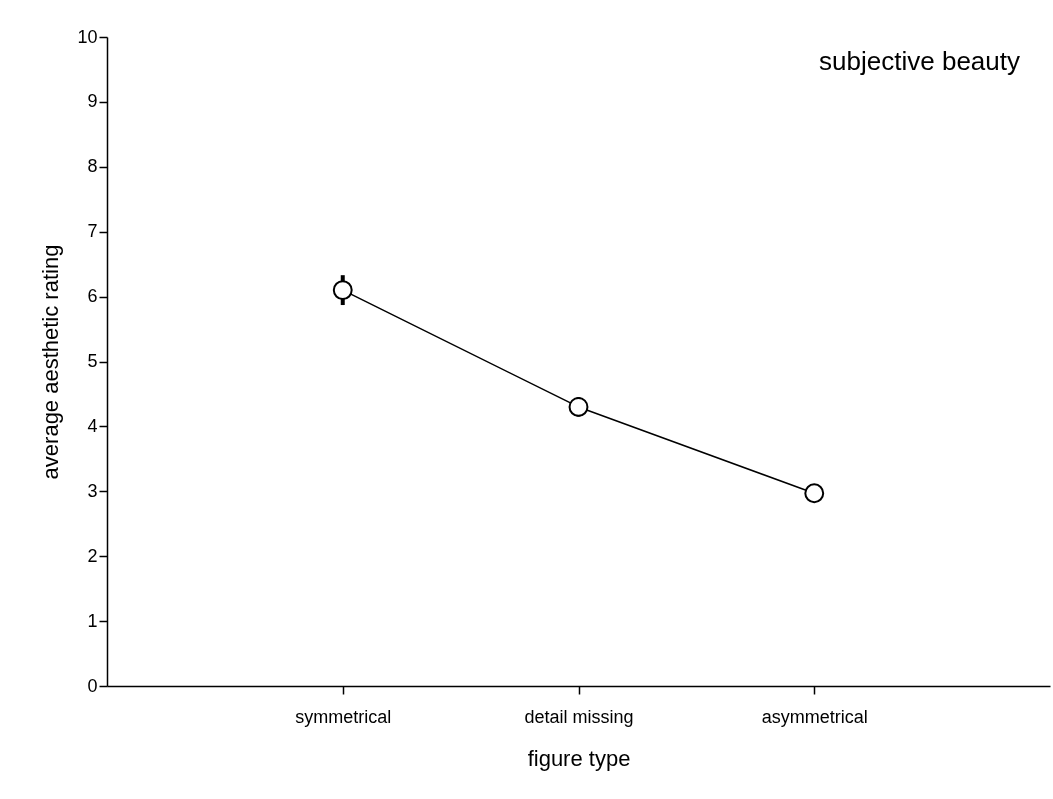  Describe the element at coordinates (343, 716) in the screenshot. I see `x-tick-label: symmetrical` at that location.